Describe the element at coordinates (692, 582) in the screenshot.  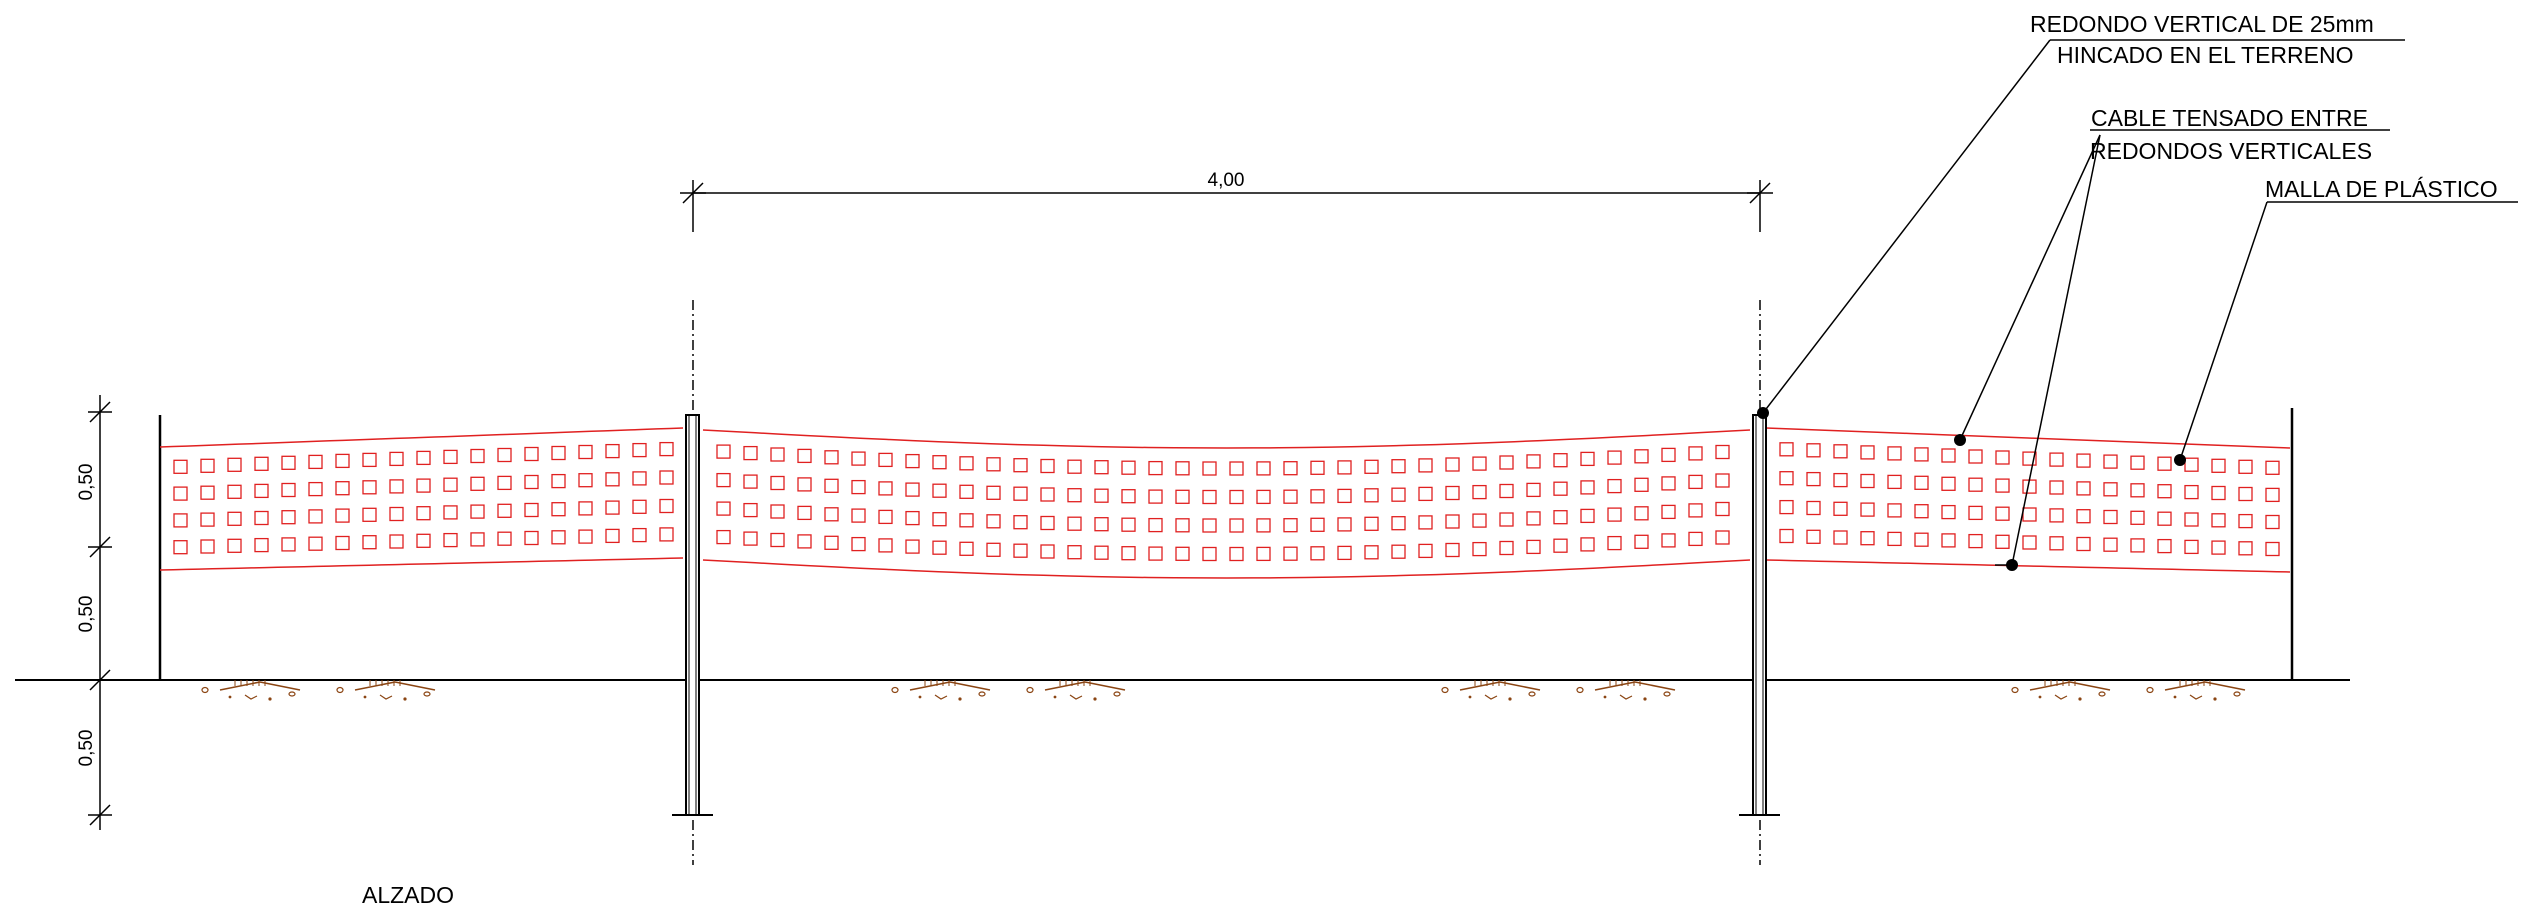
I see `post-left` at that location.